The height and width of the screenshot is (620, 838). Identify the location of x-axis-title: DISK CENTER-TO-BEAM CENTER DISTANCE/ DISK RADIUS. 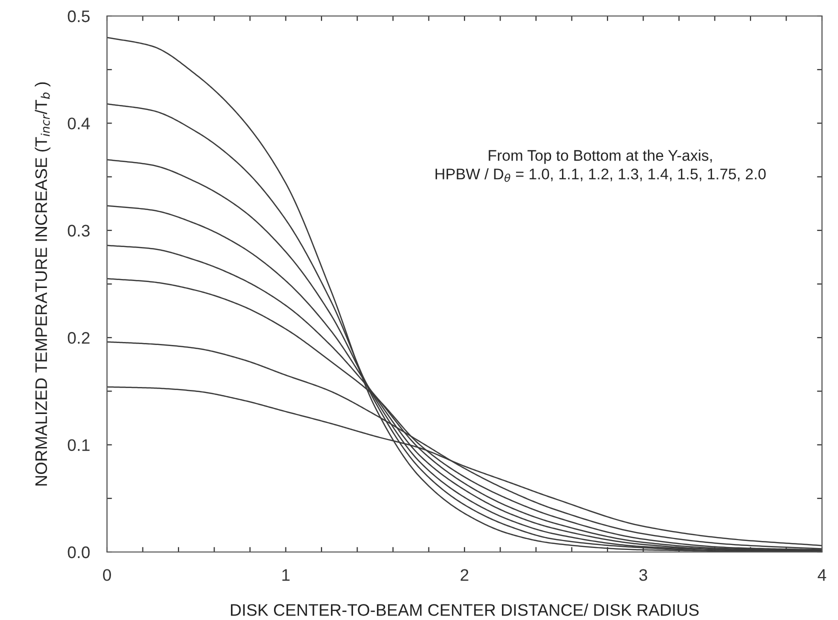
(464, 610).